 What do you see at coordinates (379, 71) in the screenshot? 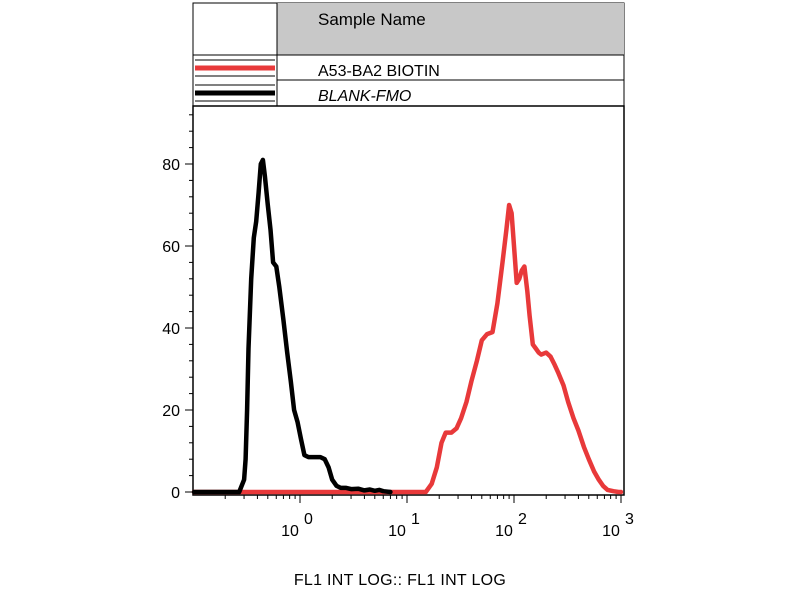
I see `legend-label: A53-BA2 BIOTIN` at bounding box center [379, 71].